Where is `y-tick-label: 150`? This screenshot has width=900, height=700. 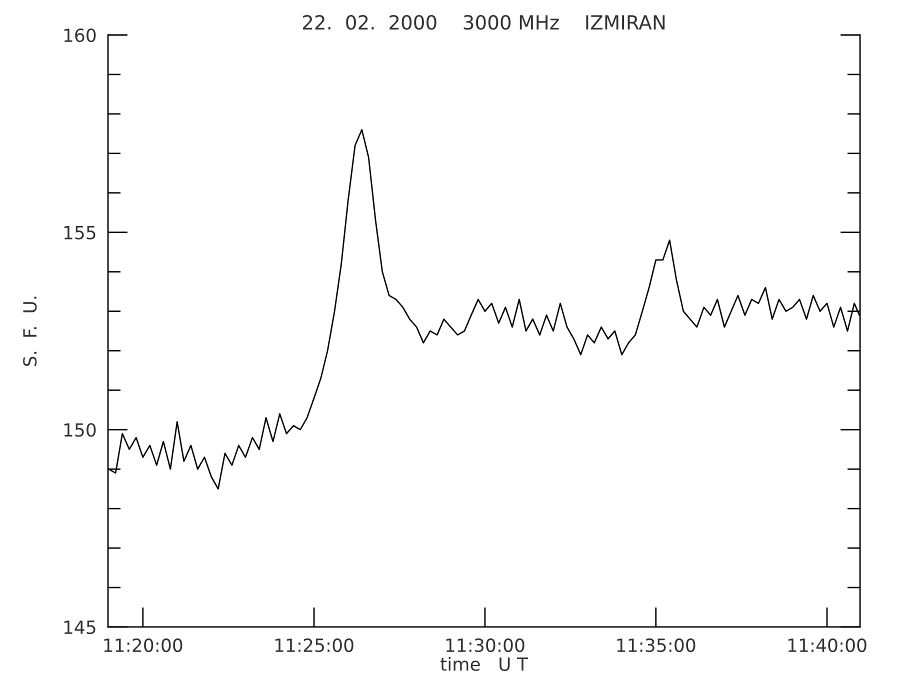
y-tick-label: 150 is located at coordinates (80, 430).